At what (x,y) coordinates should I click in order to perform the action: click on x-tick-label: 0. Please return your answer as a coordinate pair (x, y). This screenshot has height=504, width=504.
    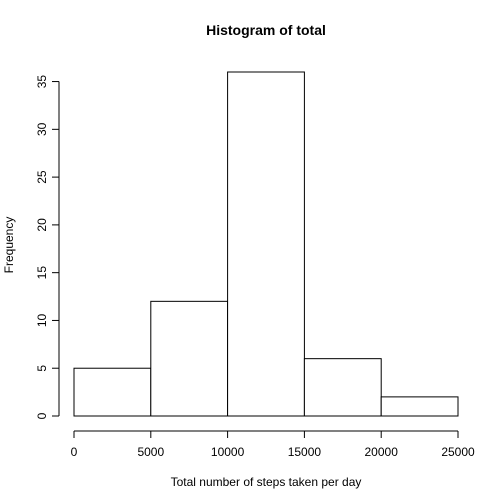
    Looking at the image, I should click on (74, 452).